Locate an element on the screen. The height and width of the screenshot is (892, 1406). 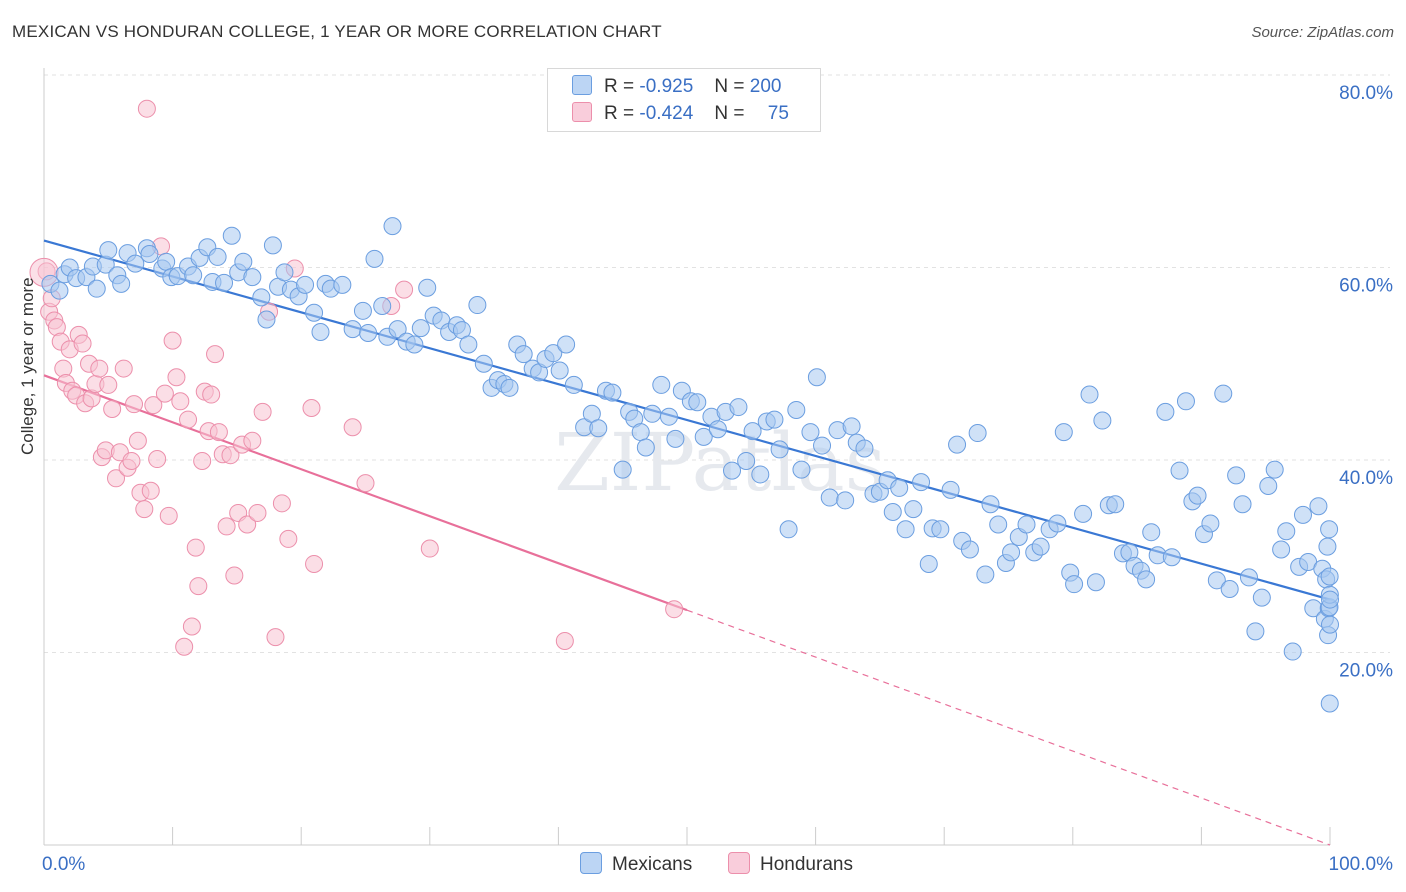
correlation-legend: R = -0.925 N = 200 R = -0.424 N = 75 is located at coordinates (684, 100).